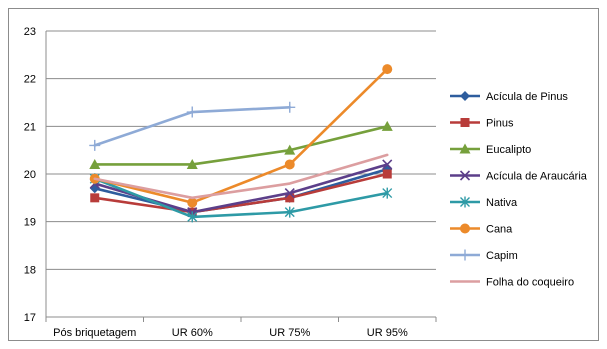 This screenshot has height=349, width=607. What do you see at coordinates (30, 175) in the screenshot?
I see `y-tick-label: 20` at bounding box center [30, 175].